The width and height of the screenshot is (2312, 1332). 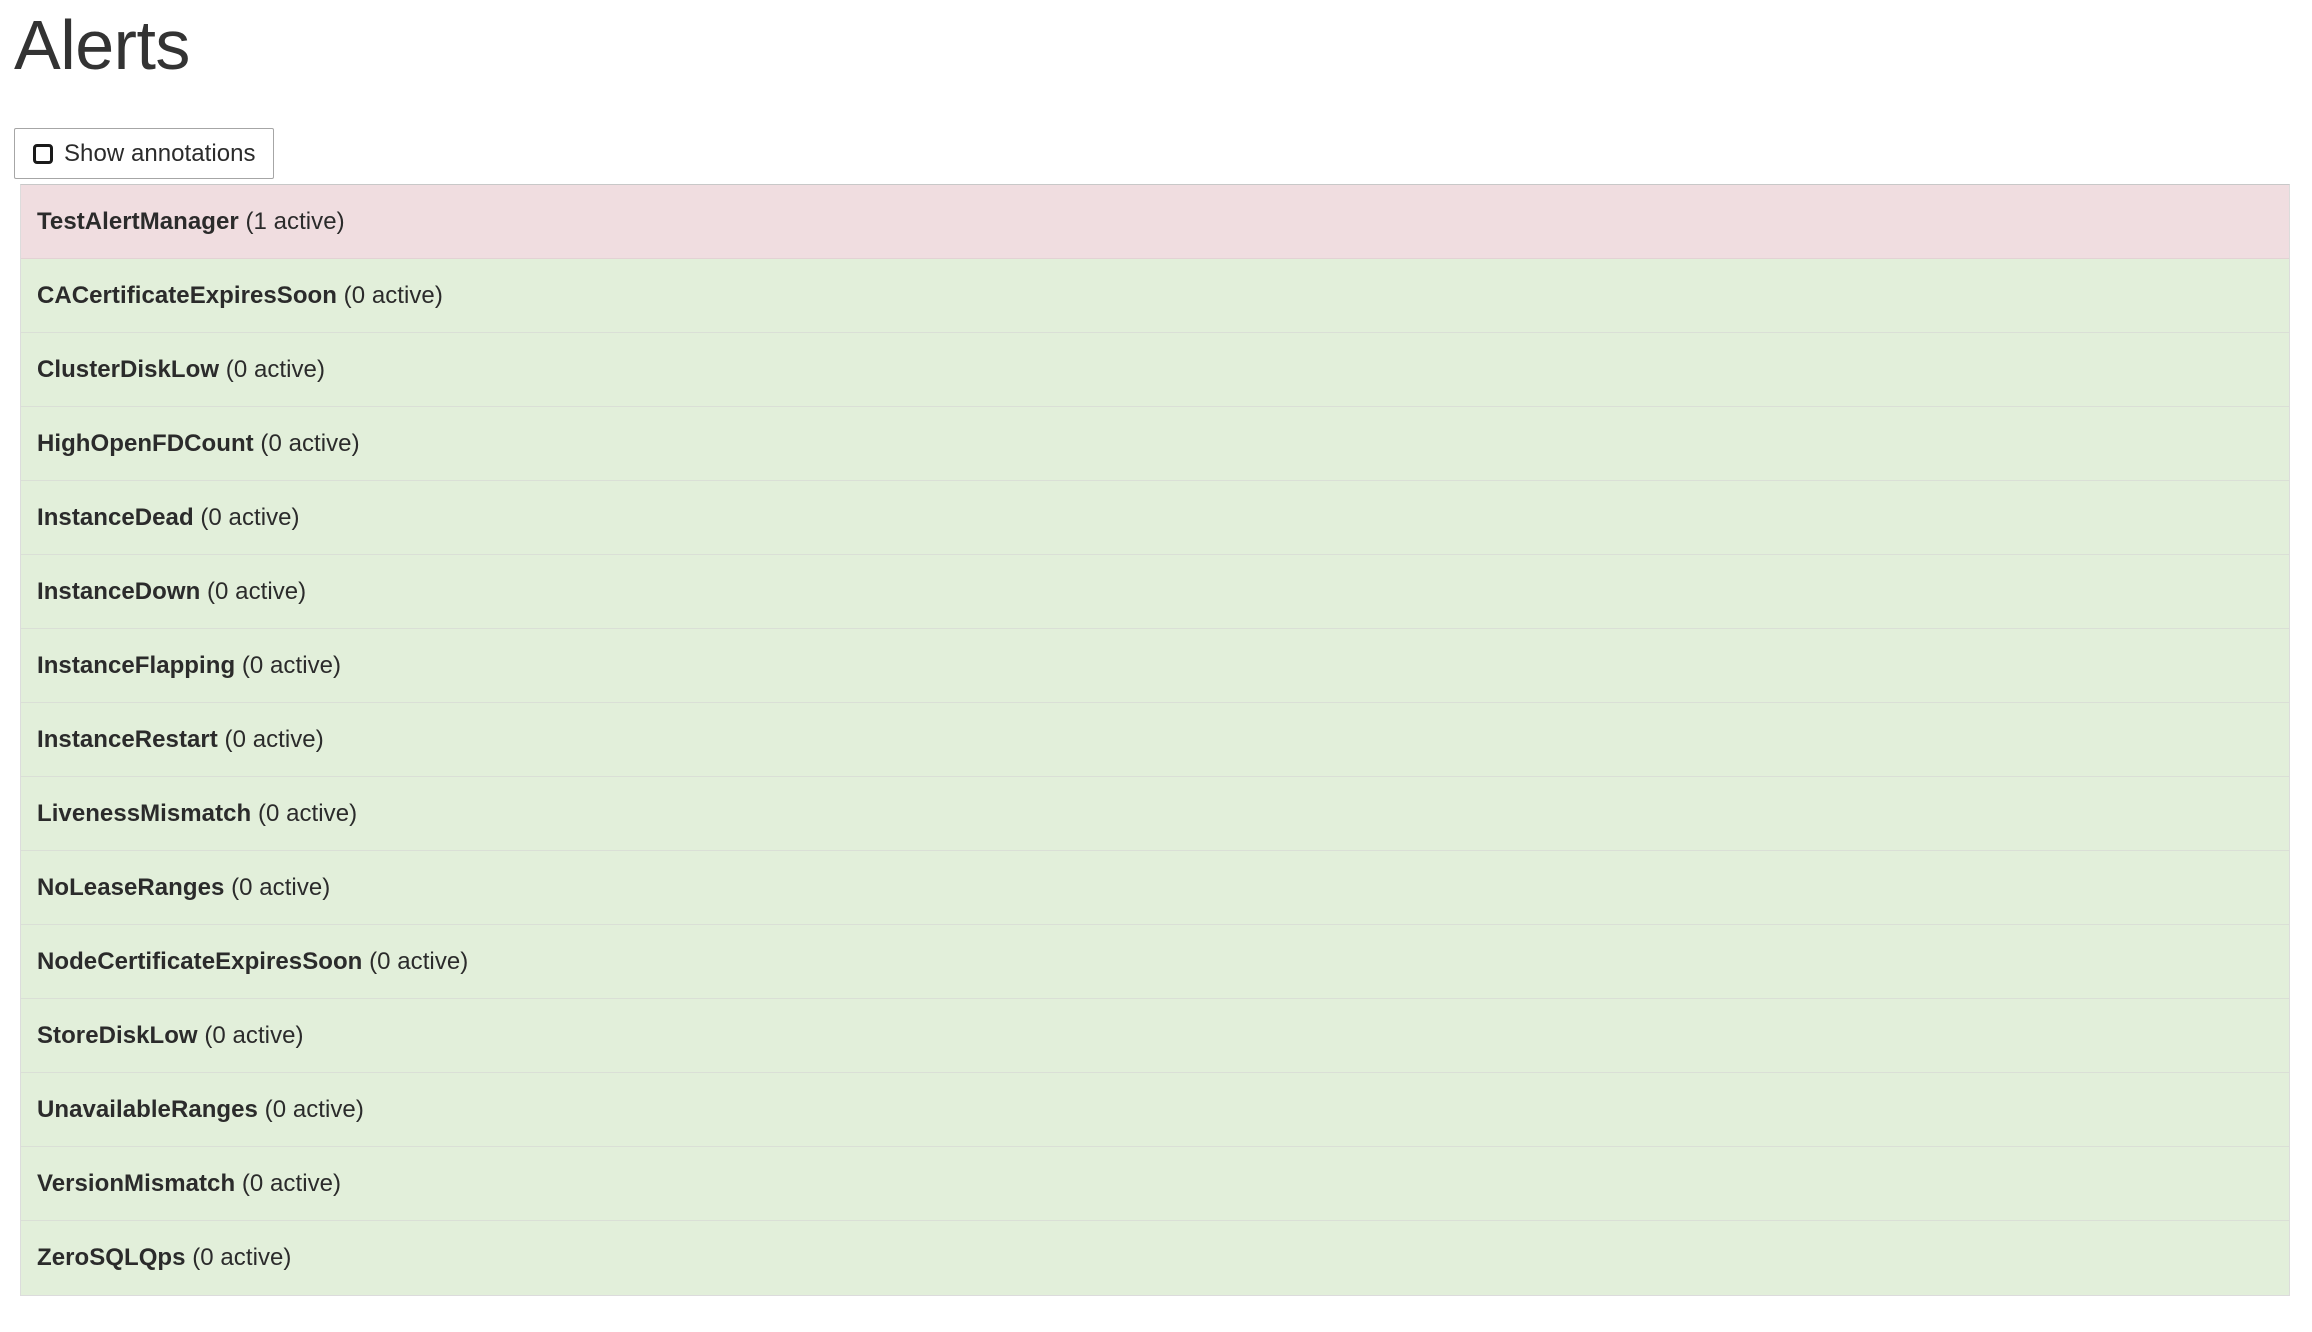 What do you see at coordinates (43, 153) in the screenshot?
I see `checkbox-empty-icon` at bounding box center [43, 153].